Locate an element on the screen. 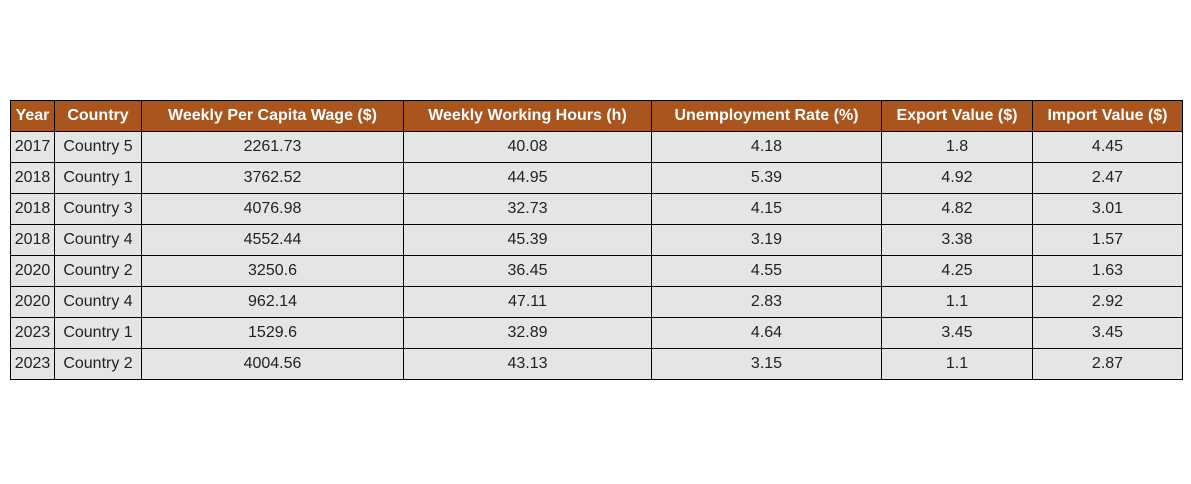  table-row: 2023 Country 2 4004.56 43.13 3.15 1.1 2.87 is located at coordinates (596, 364).